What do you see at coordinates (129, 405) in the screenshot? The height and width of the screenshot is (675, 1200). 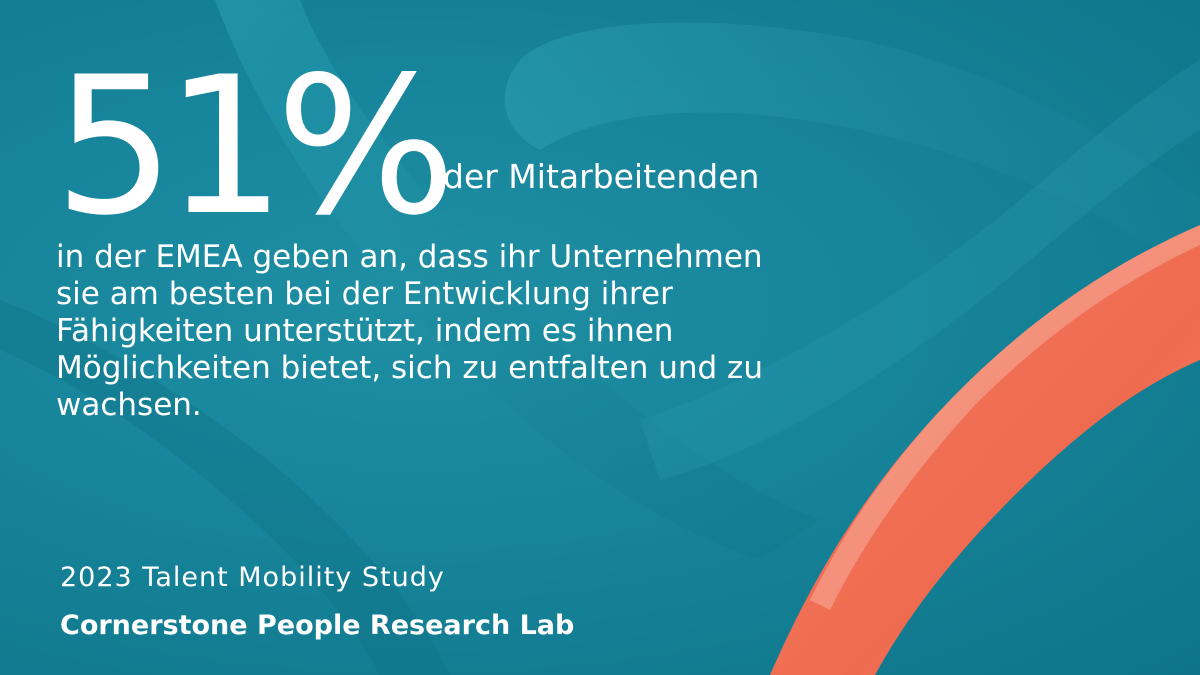 I see `statement-line: wachsen.` at bounding box center [129, 405].